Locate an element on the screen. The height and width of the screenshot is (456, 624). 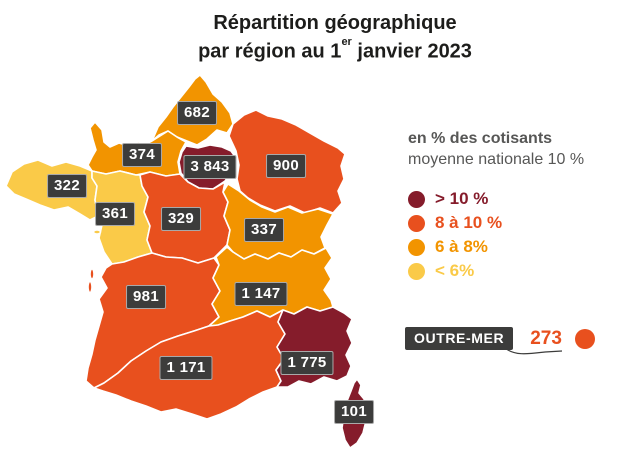
island-re is located at coordinates (92, 274).